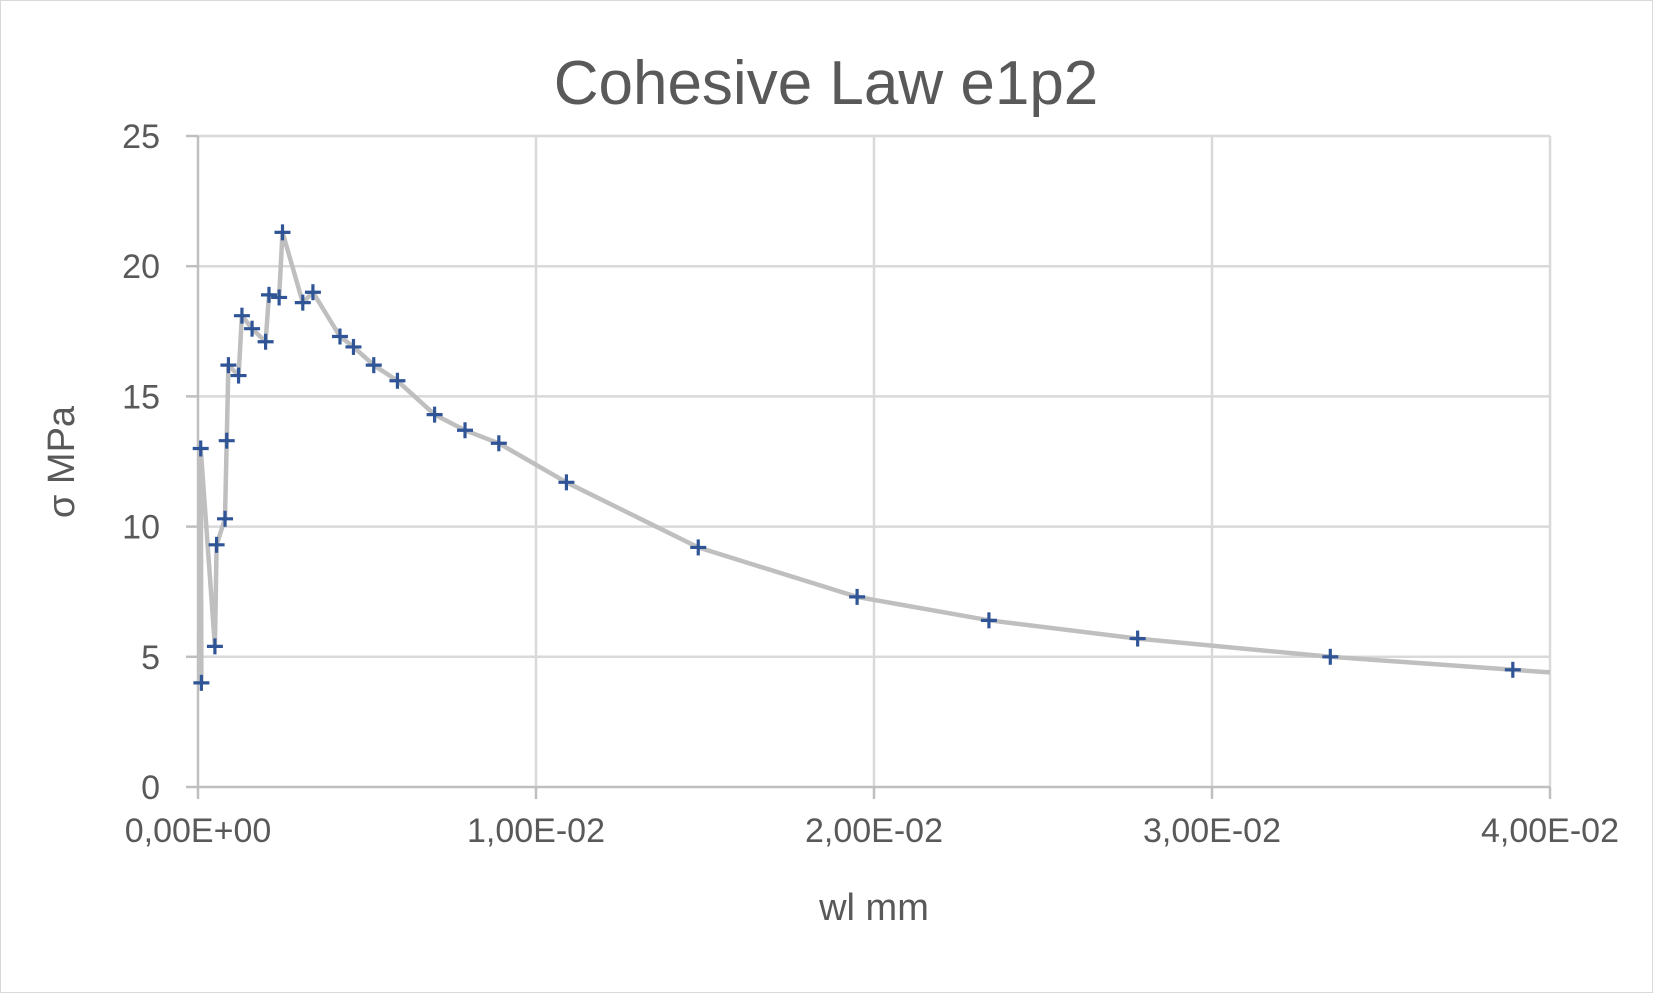  What do you see at coordinates (141, 528) in the screenshot?
I see `y-tick-label: 10` at bounding box center [141, 528].